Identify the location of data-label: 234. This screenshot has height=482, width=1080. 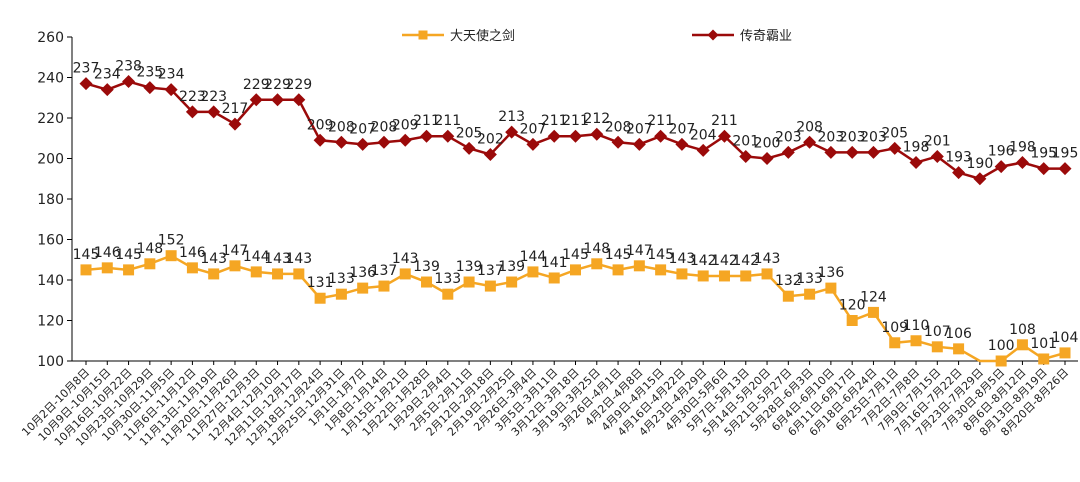
(107, 75).